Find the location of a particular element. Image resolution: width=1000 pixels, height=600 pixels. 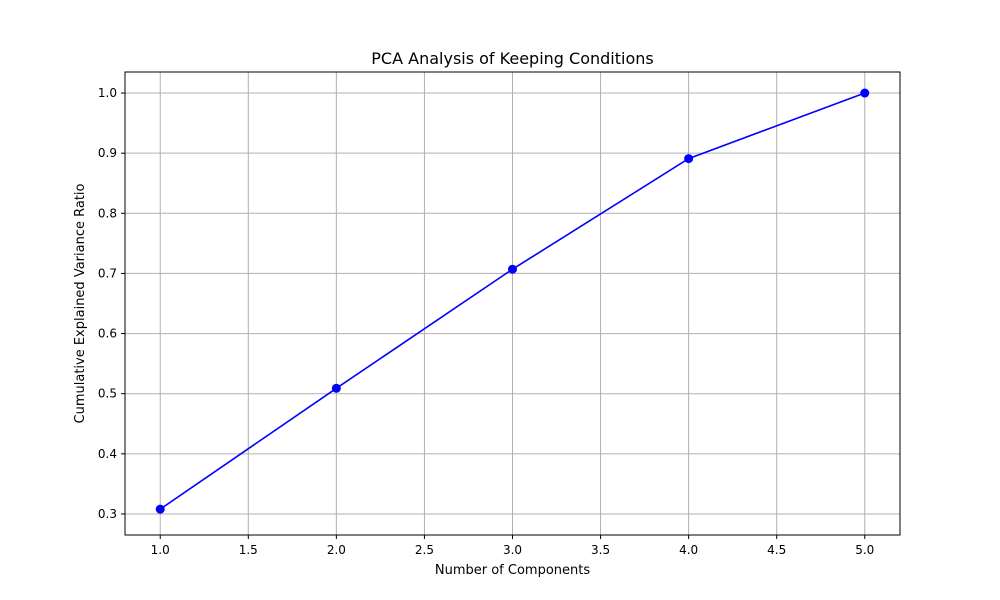

x-tick-label: 2.0 is located at coordinates (336, 550).